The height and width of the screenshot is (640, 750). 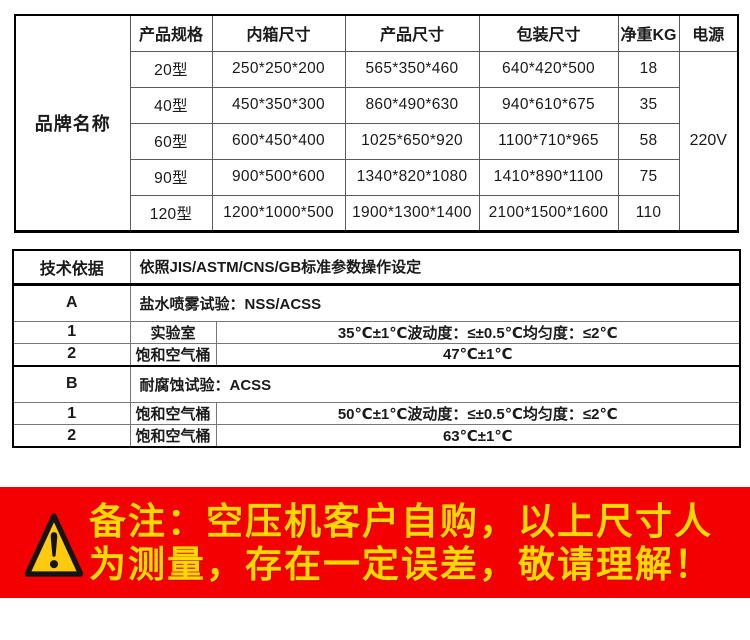 What do you see at coordinates (478, 354) in the screenshot?
I see `row-value-cell: 47℃±1℃` at bounding box center [478, 354].